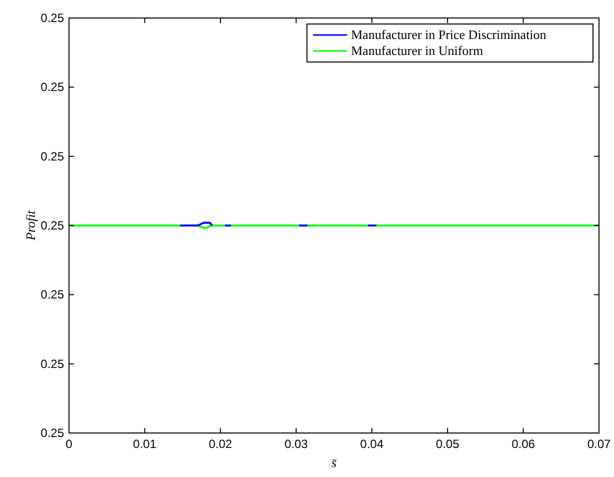 Image resolution: width=614 pixels, height=477 pixels. Describe the element at coordinates (220, 444) in the screenshot. I see `x-tick-label: 0.02` at that location.